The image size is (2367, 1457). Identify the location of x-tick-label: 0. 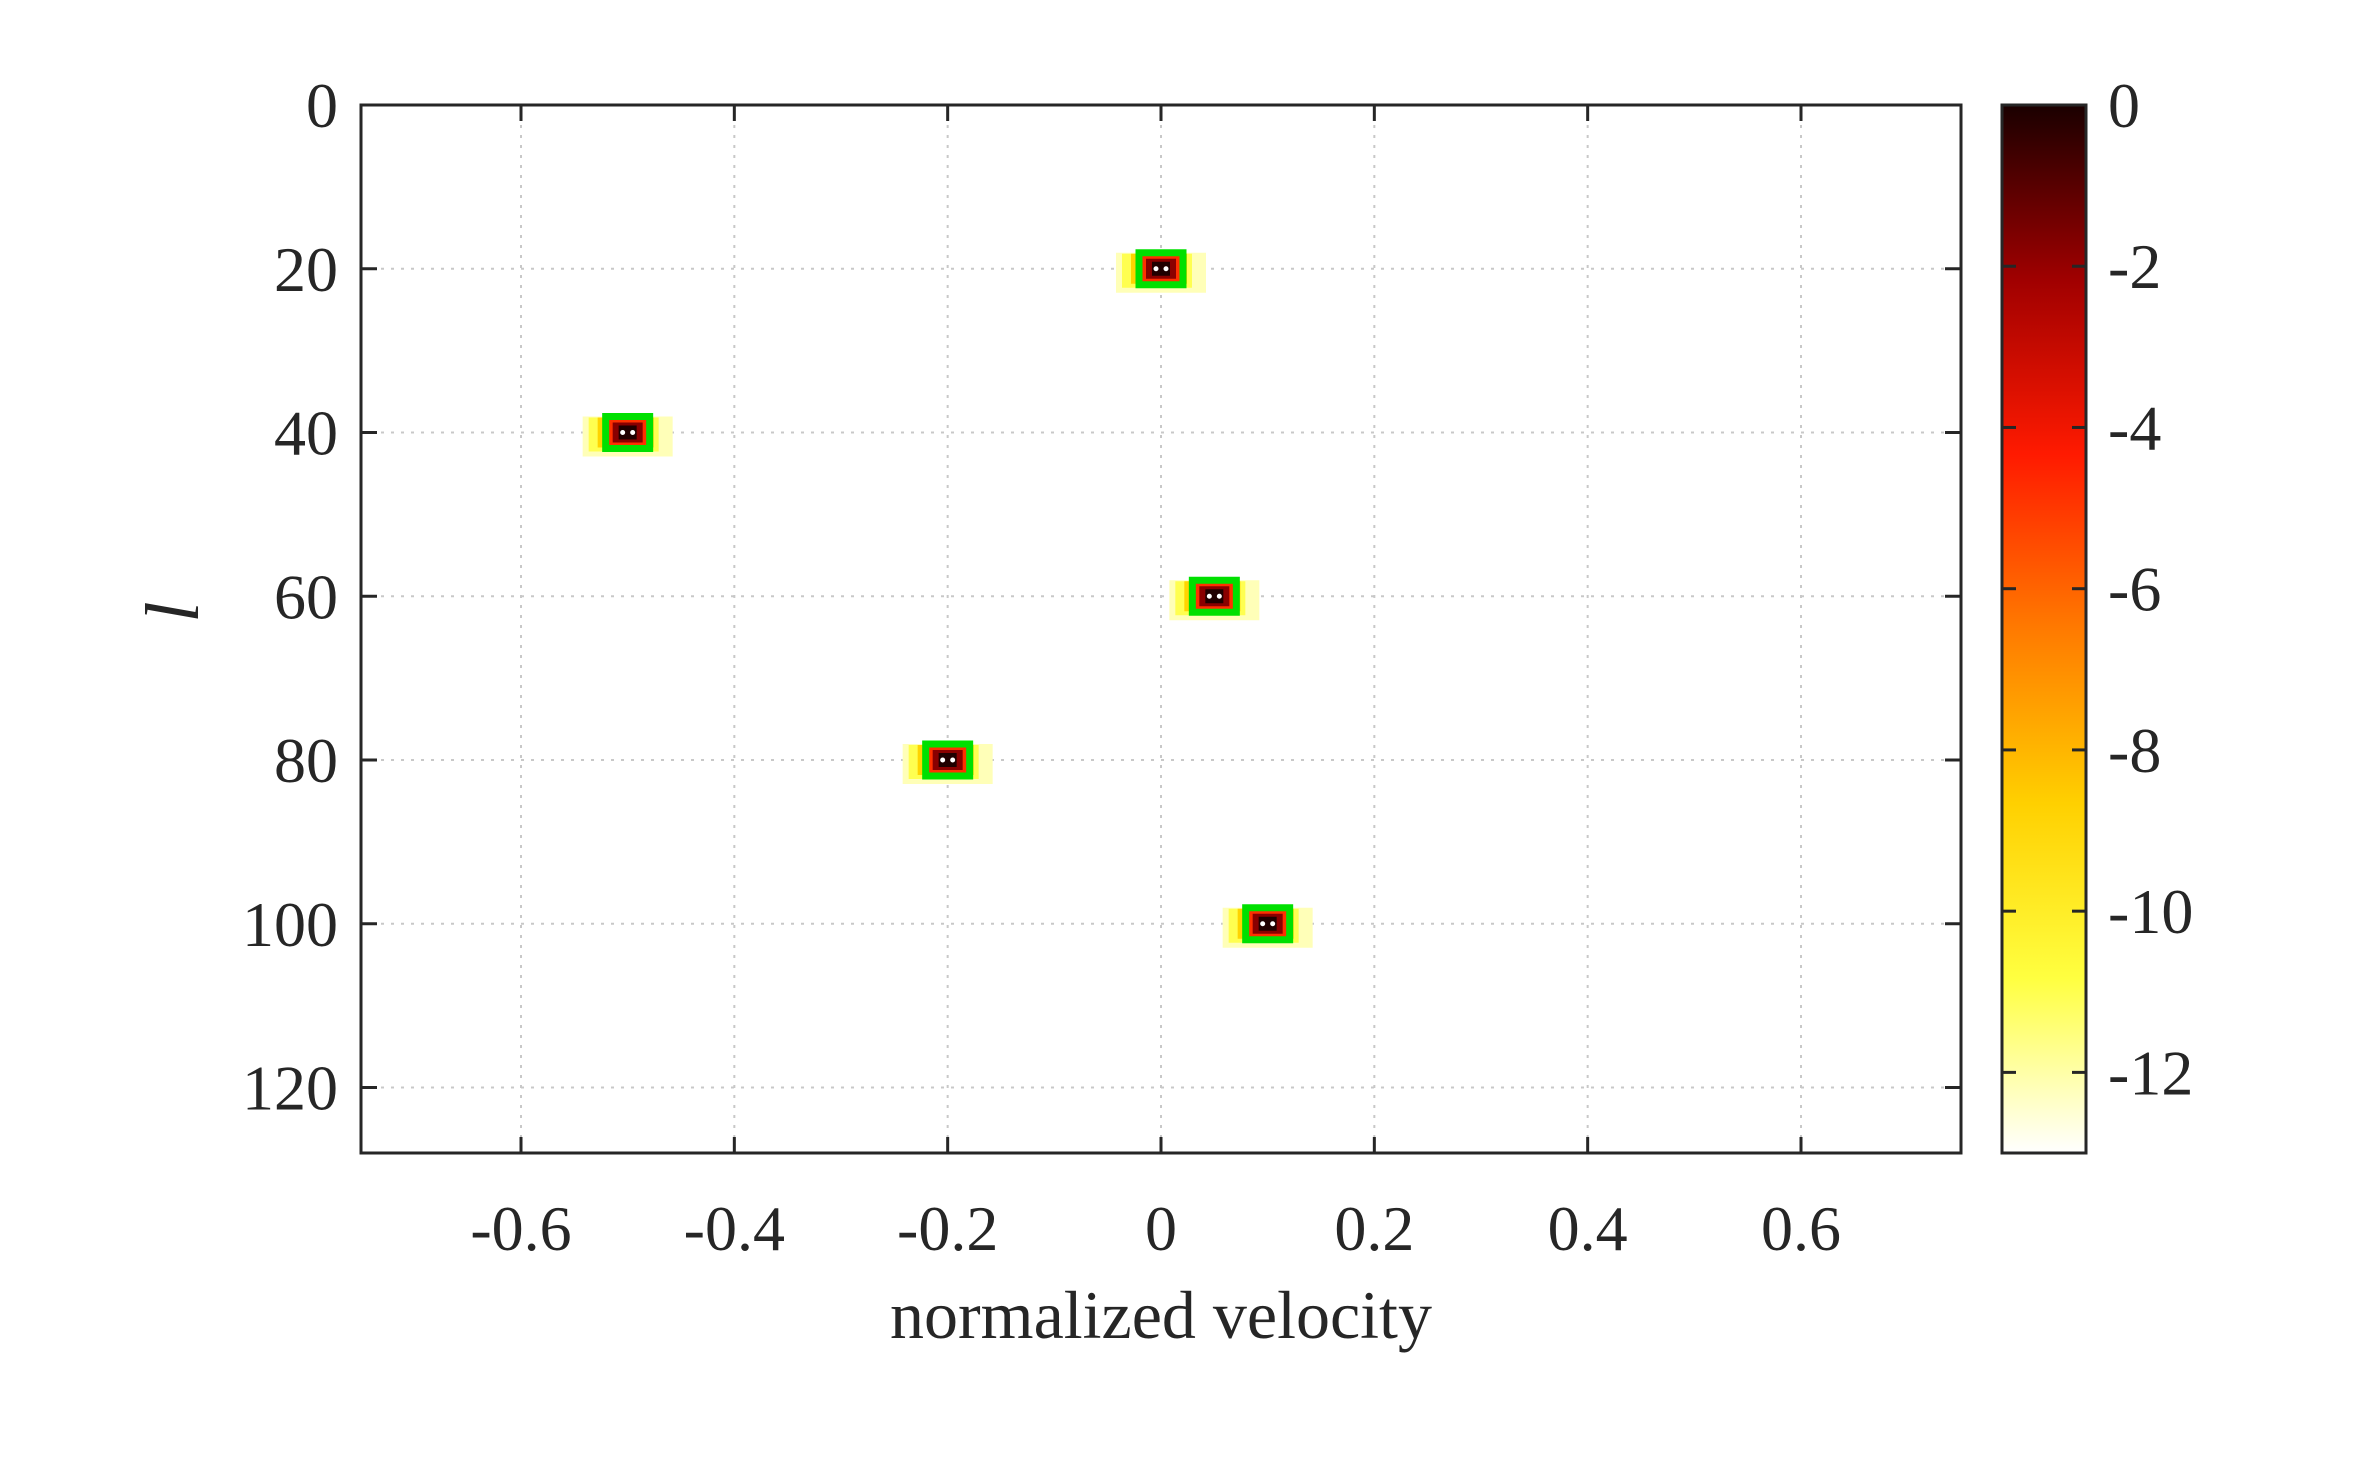
(1161, 1228).